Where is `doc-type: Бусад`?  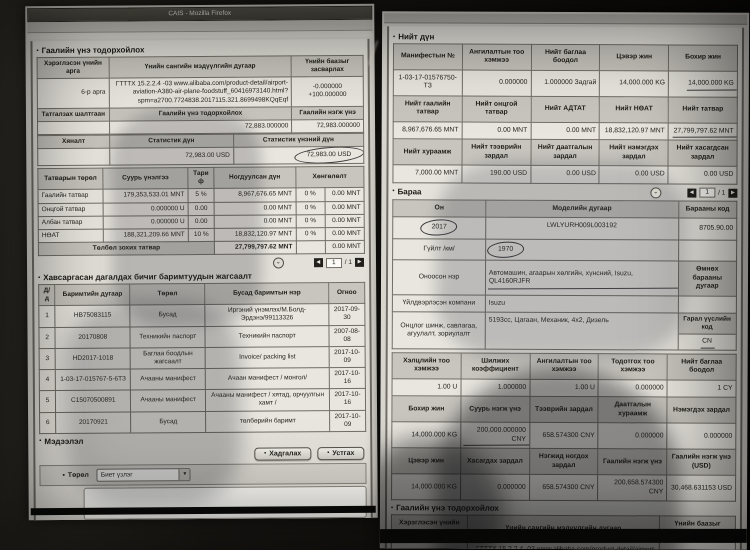 doc-type: Бусад is located at coordinates (168, 421).